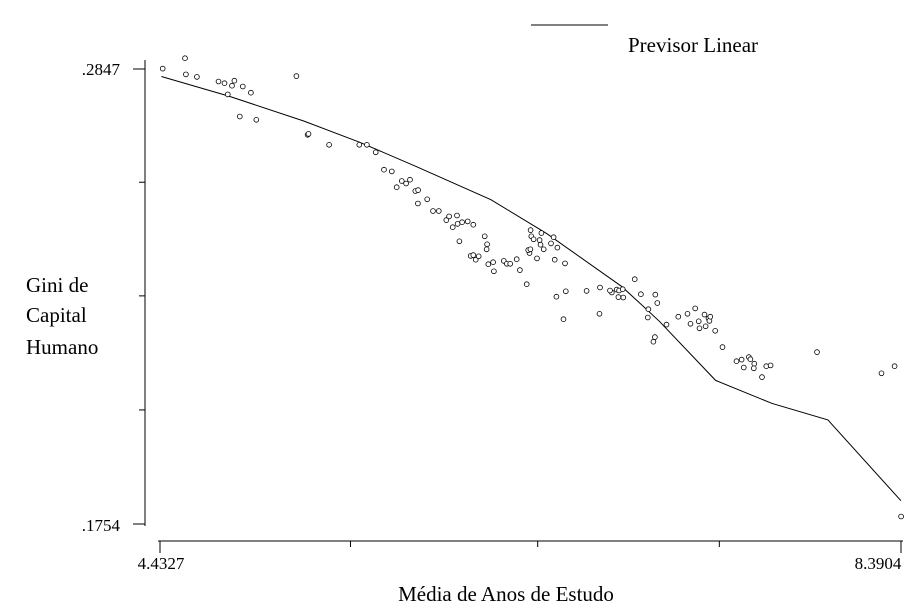  Describe the element at coordinates (101, 525) in the screenshot. I see `y-tick-label-bottom: .1754` at that location.